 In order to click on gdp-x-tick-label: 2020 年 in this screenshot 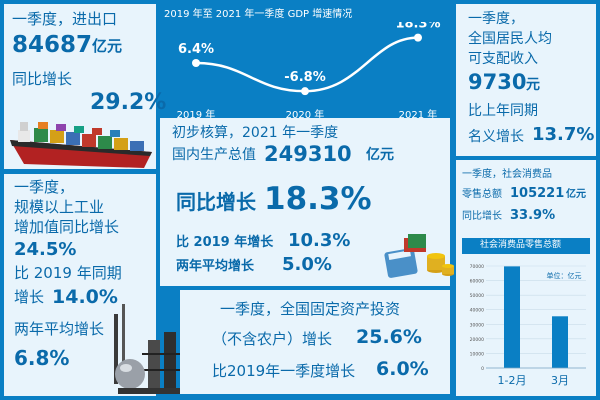, I will do `click(305, 114)`.